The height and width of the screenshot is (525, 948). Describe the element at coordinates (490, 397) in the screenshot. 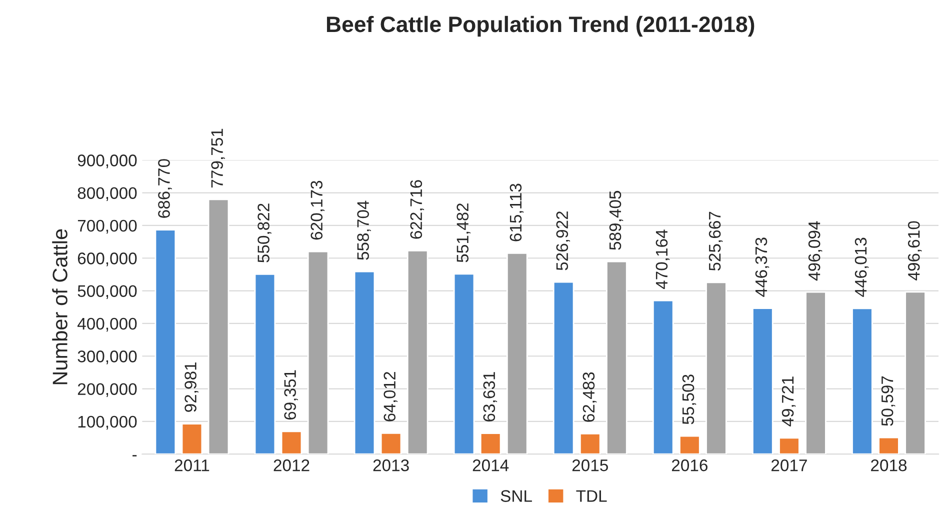

I see `data-label: 63,631` at that location.